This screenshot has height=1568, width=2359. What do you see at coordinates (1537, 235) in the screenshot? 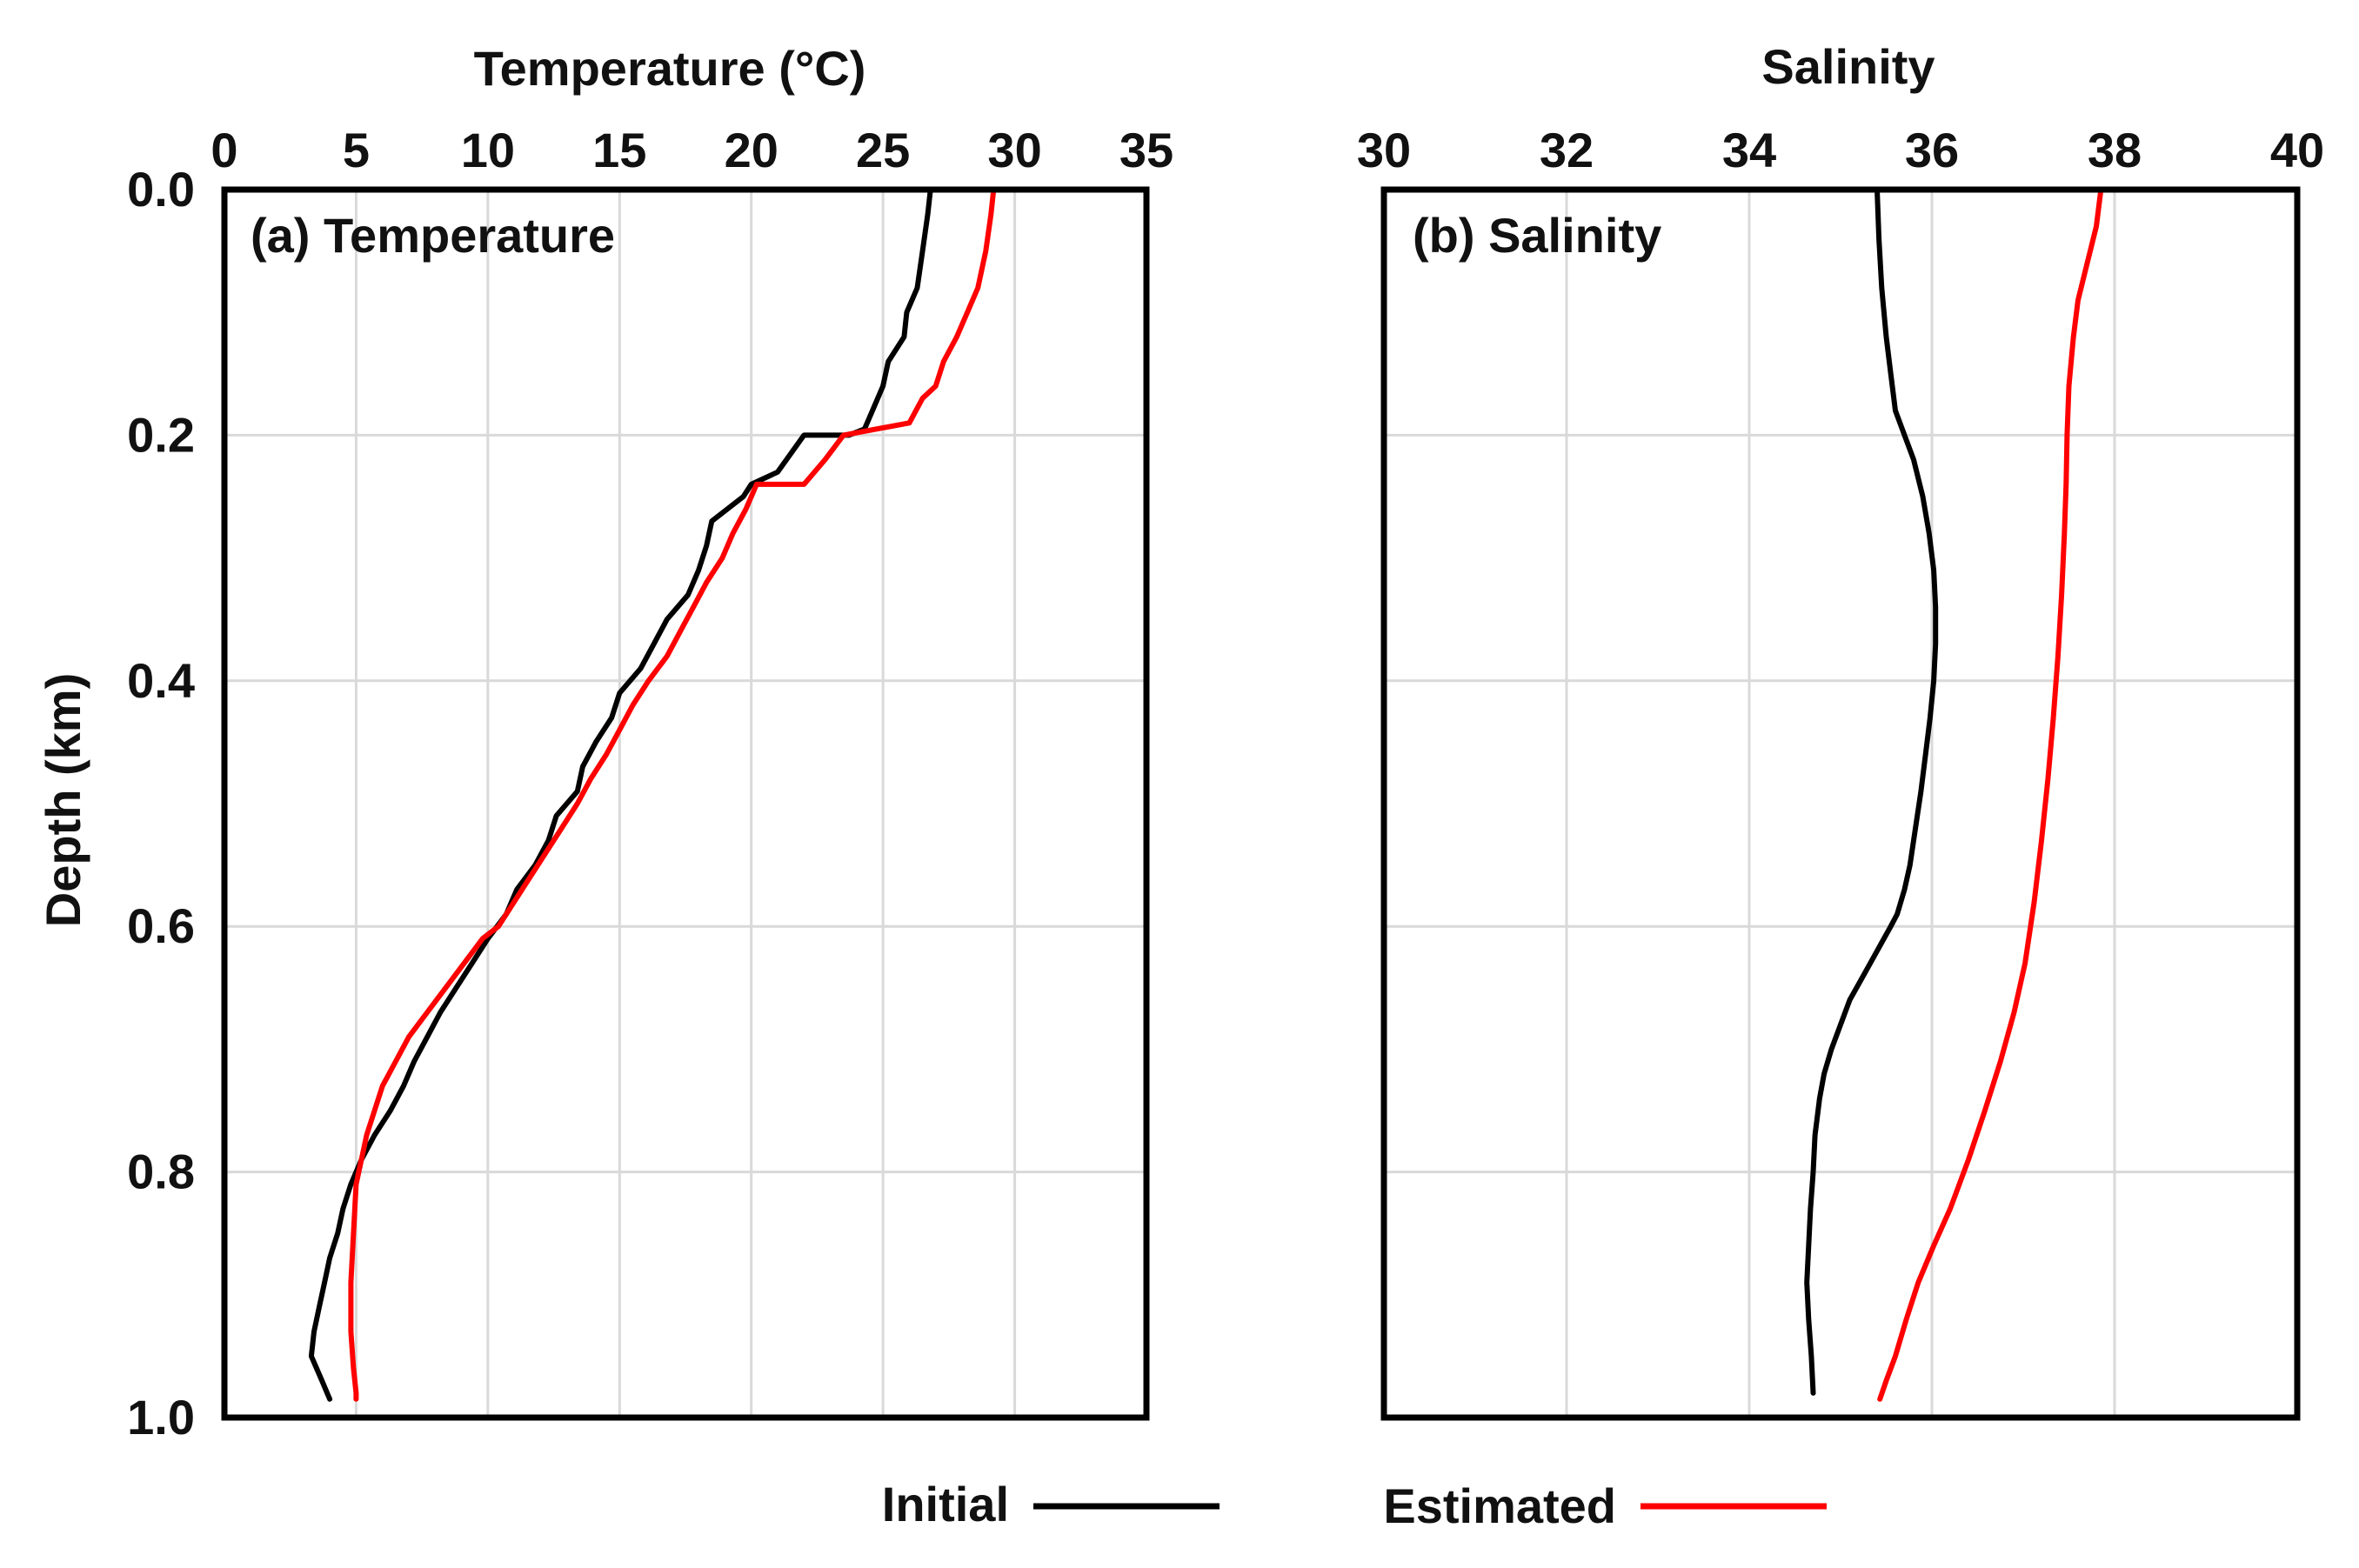
I see `salinity-panel-label: (b) Salinity` at bounding box center [1537, 235].